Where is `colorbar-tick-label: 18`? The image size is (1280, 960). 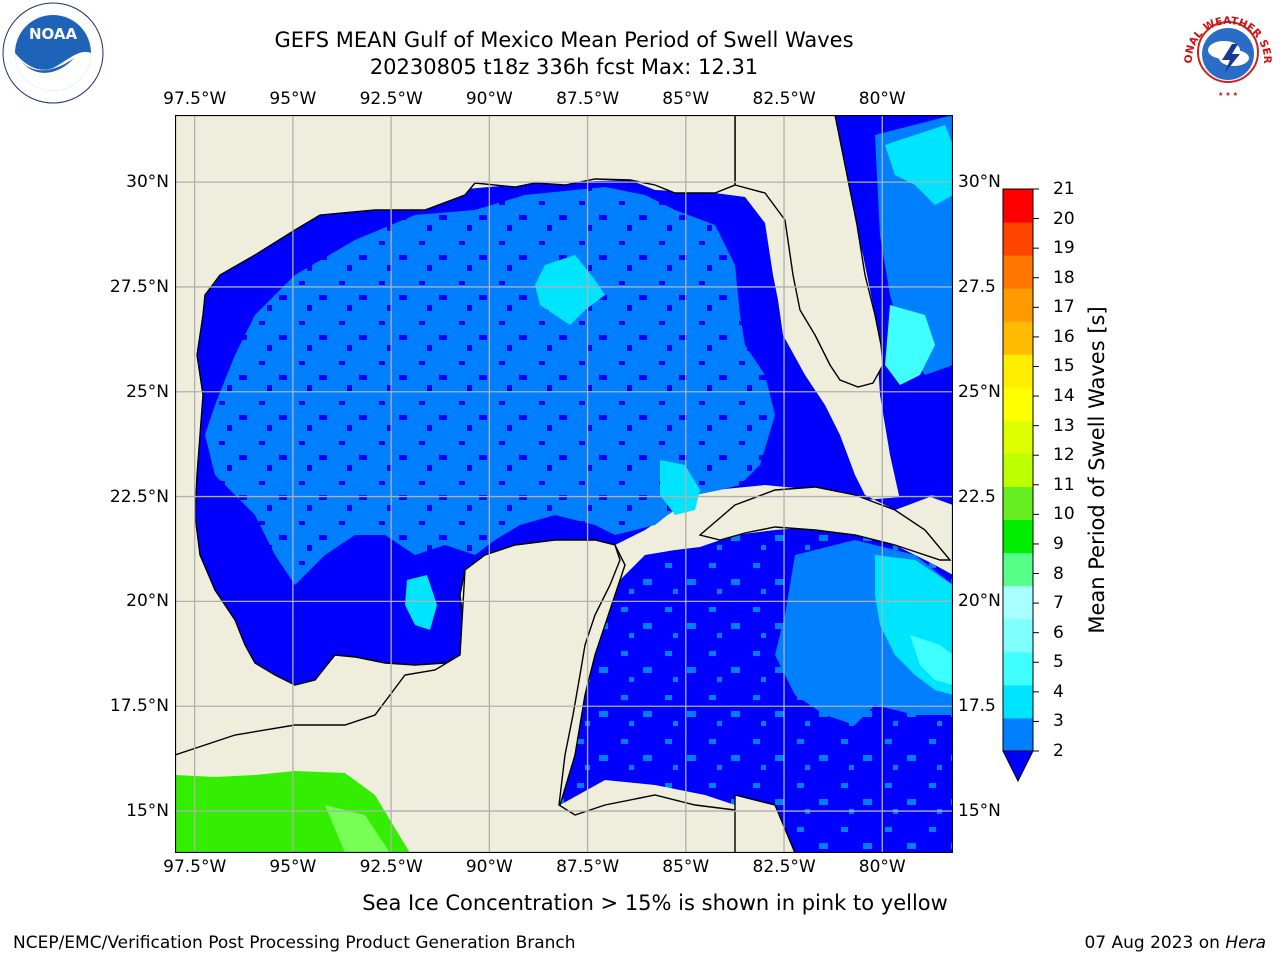 colorbar-tick-label: 18 is located at coordinates (1064, 277).